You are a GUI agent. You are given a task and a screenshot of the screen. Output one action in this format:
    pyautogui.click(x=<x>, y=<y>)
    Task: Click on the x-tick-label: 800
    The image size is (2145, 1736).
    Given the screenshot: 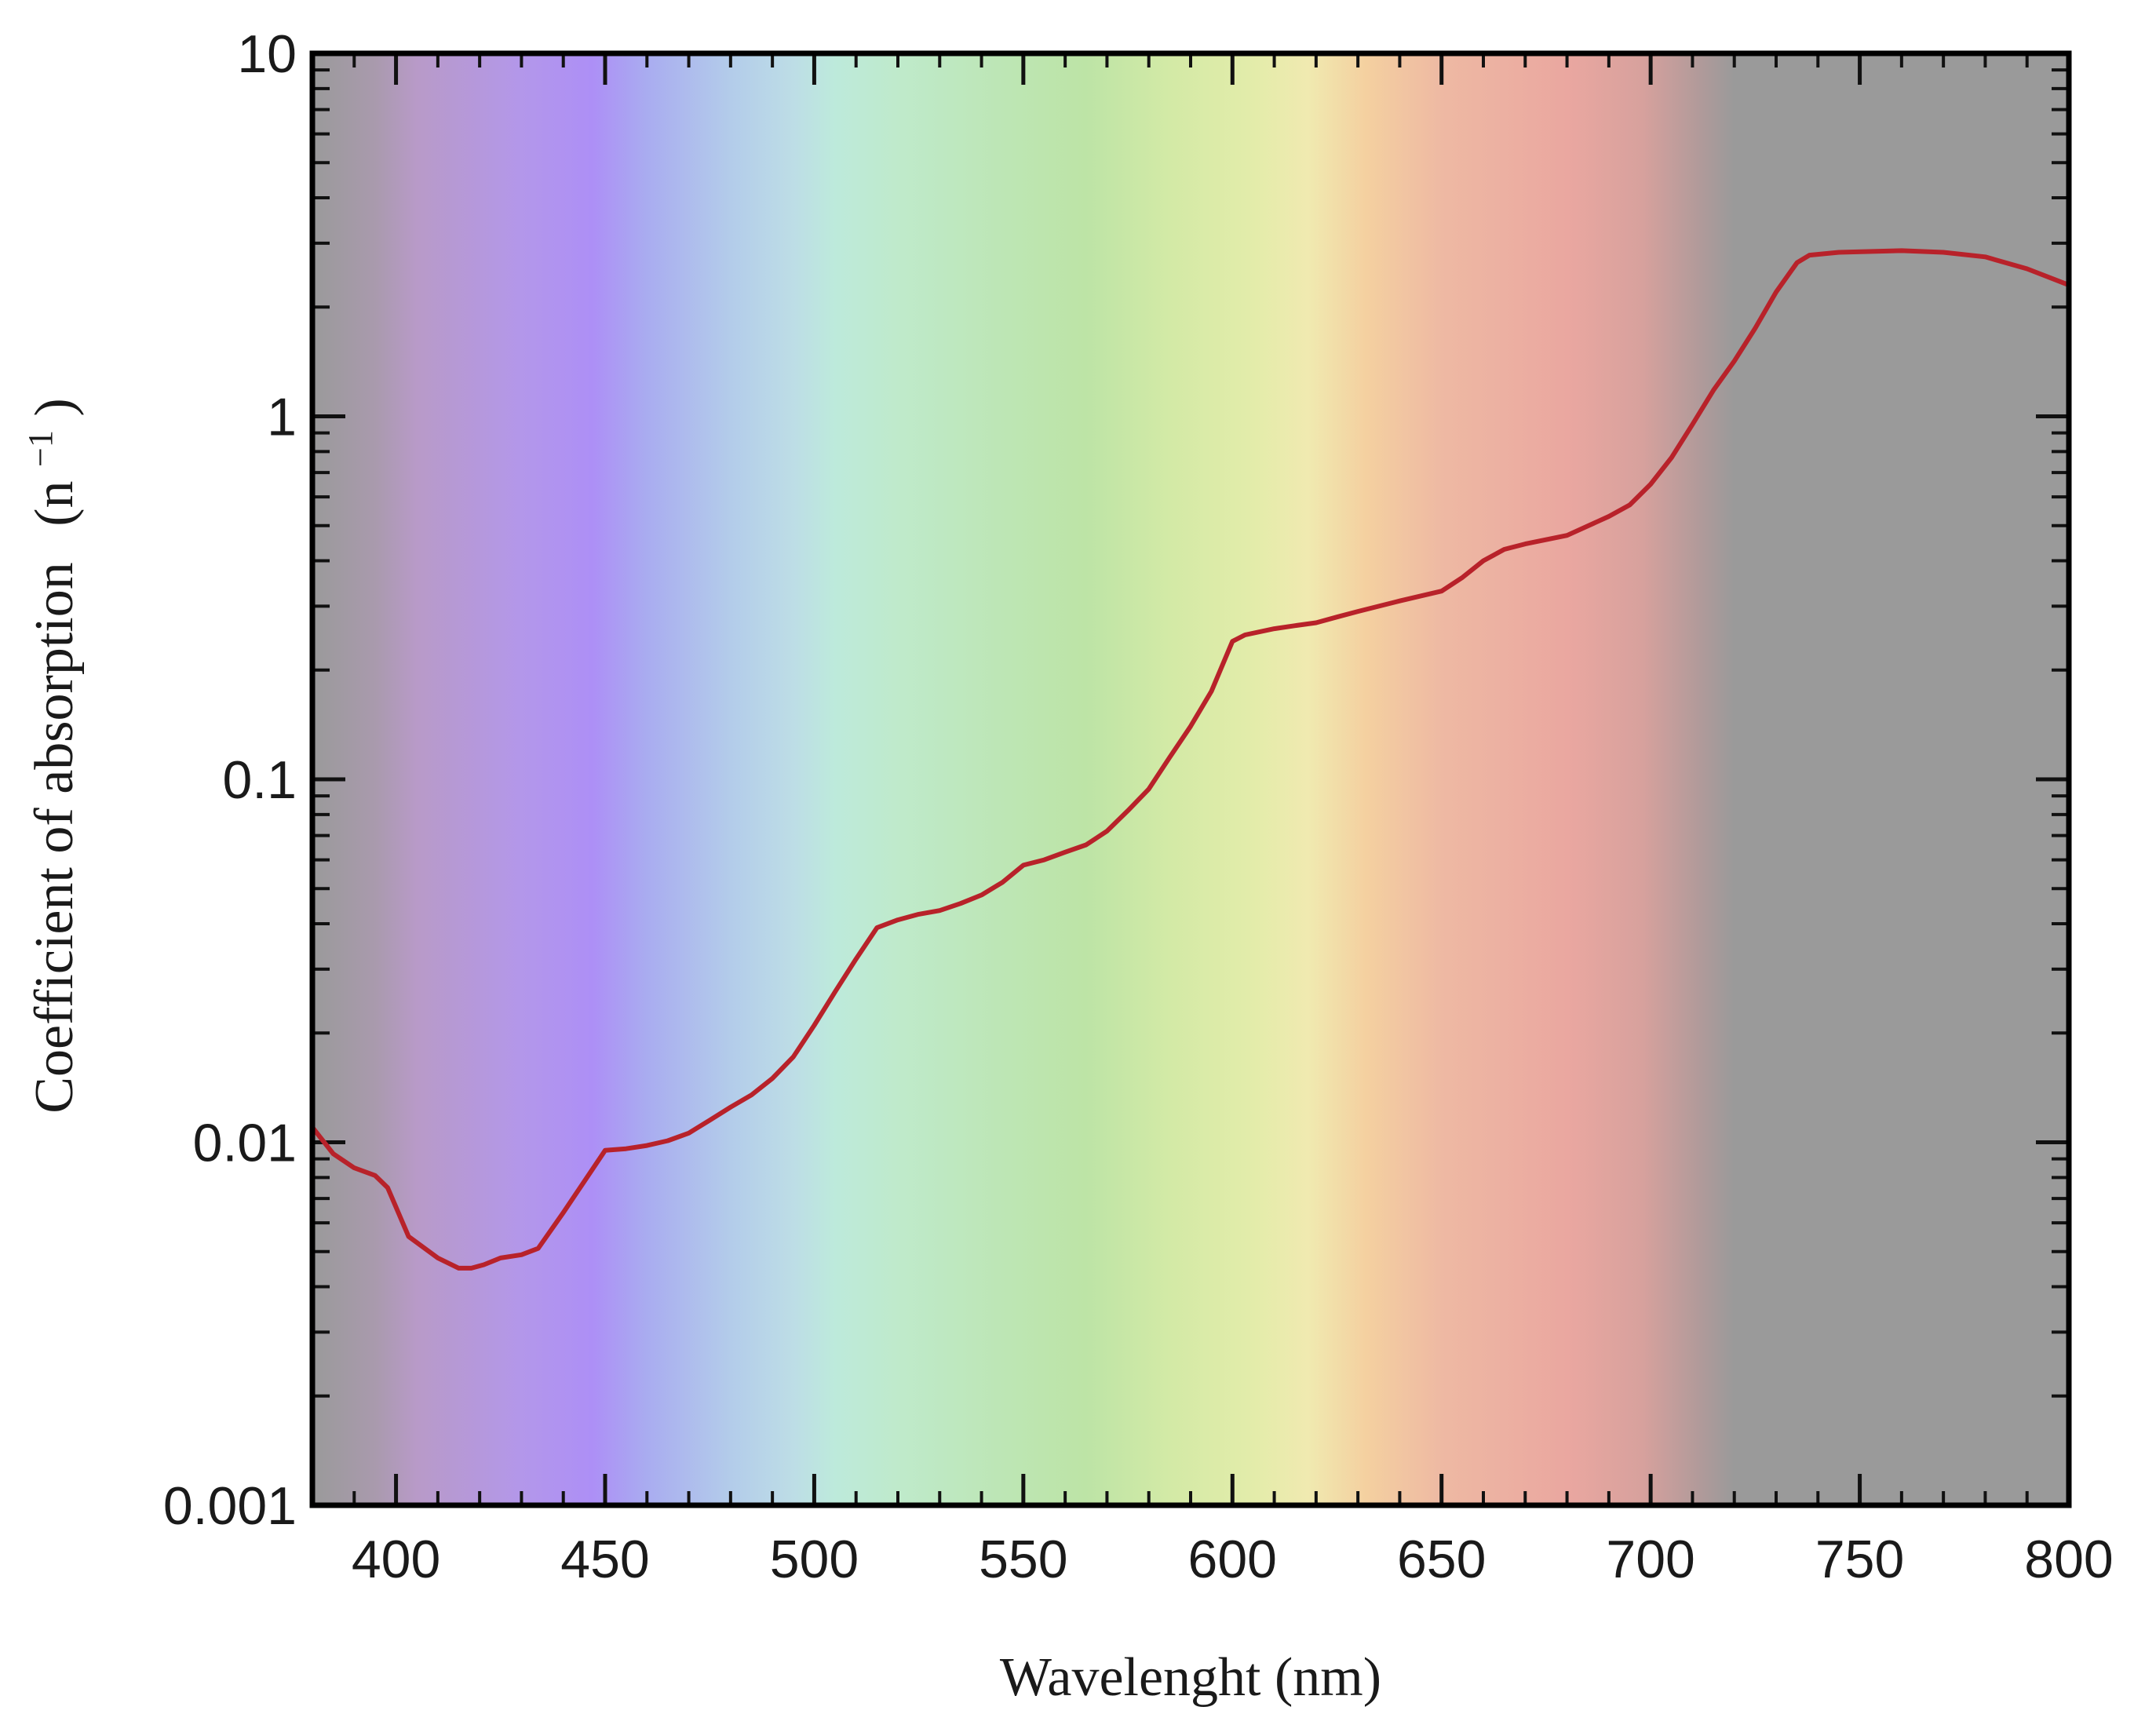 What is the action you would take?
    pyautogui.click(x=2068, y=1559)
    